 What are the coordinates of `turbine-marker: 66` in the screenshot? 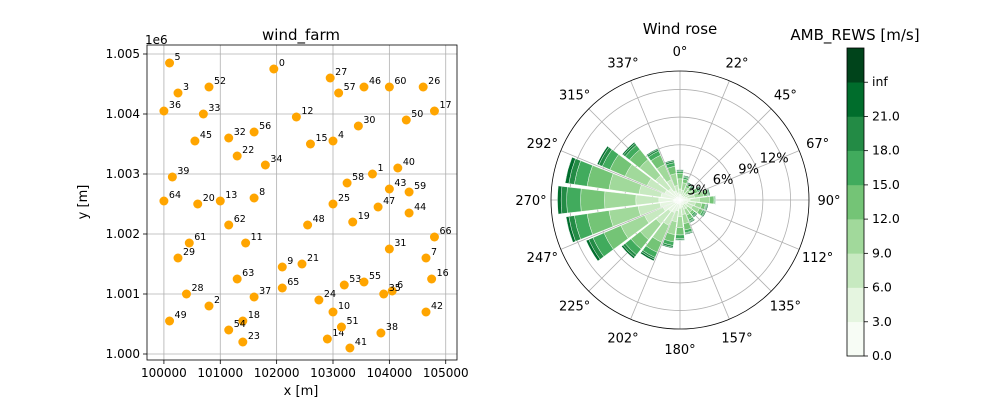 It's located at (440, 234).